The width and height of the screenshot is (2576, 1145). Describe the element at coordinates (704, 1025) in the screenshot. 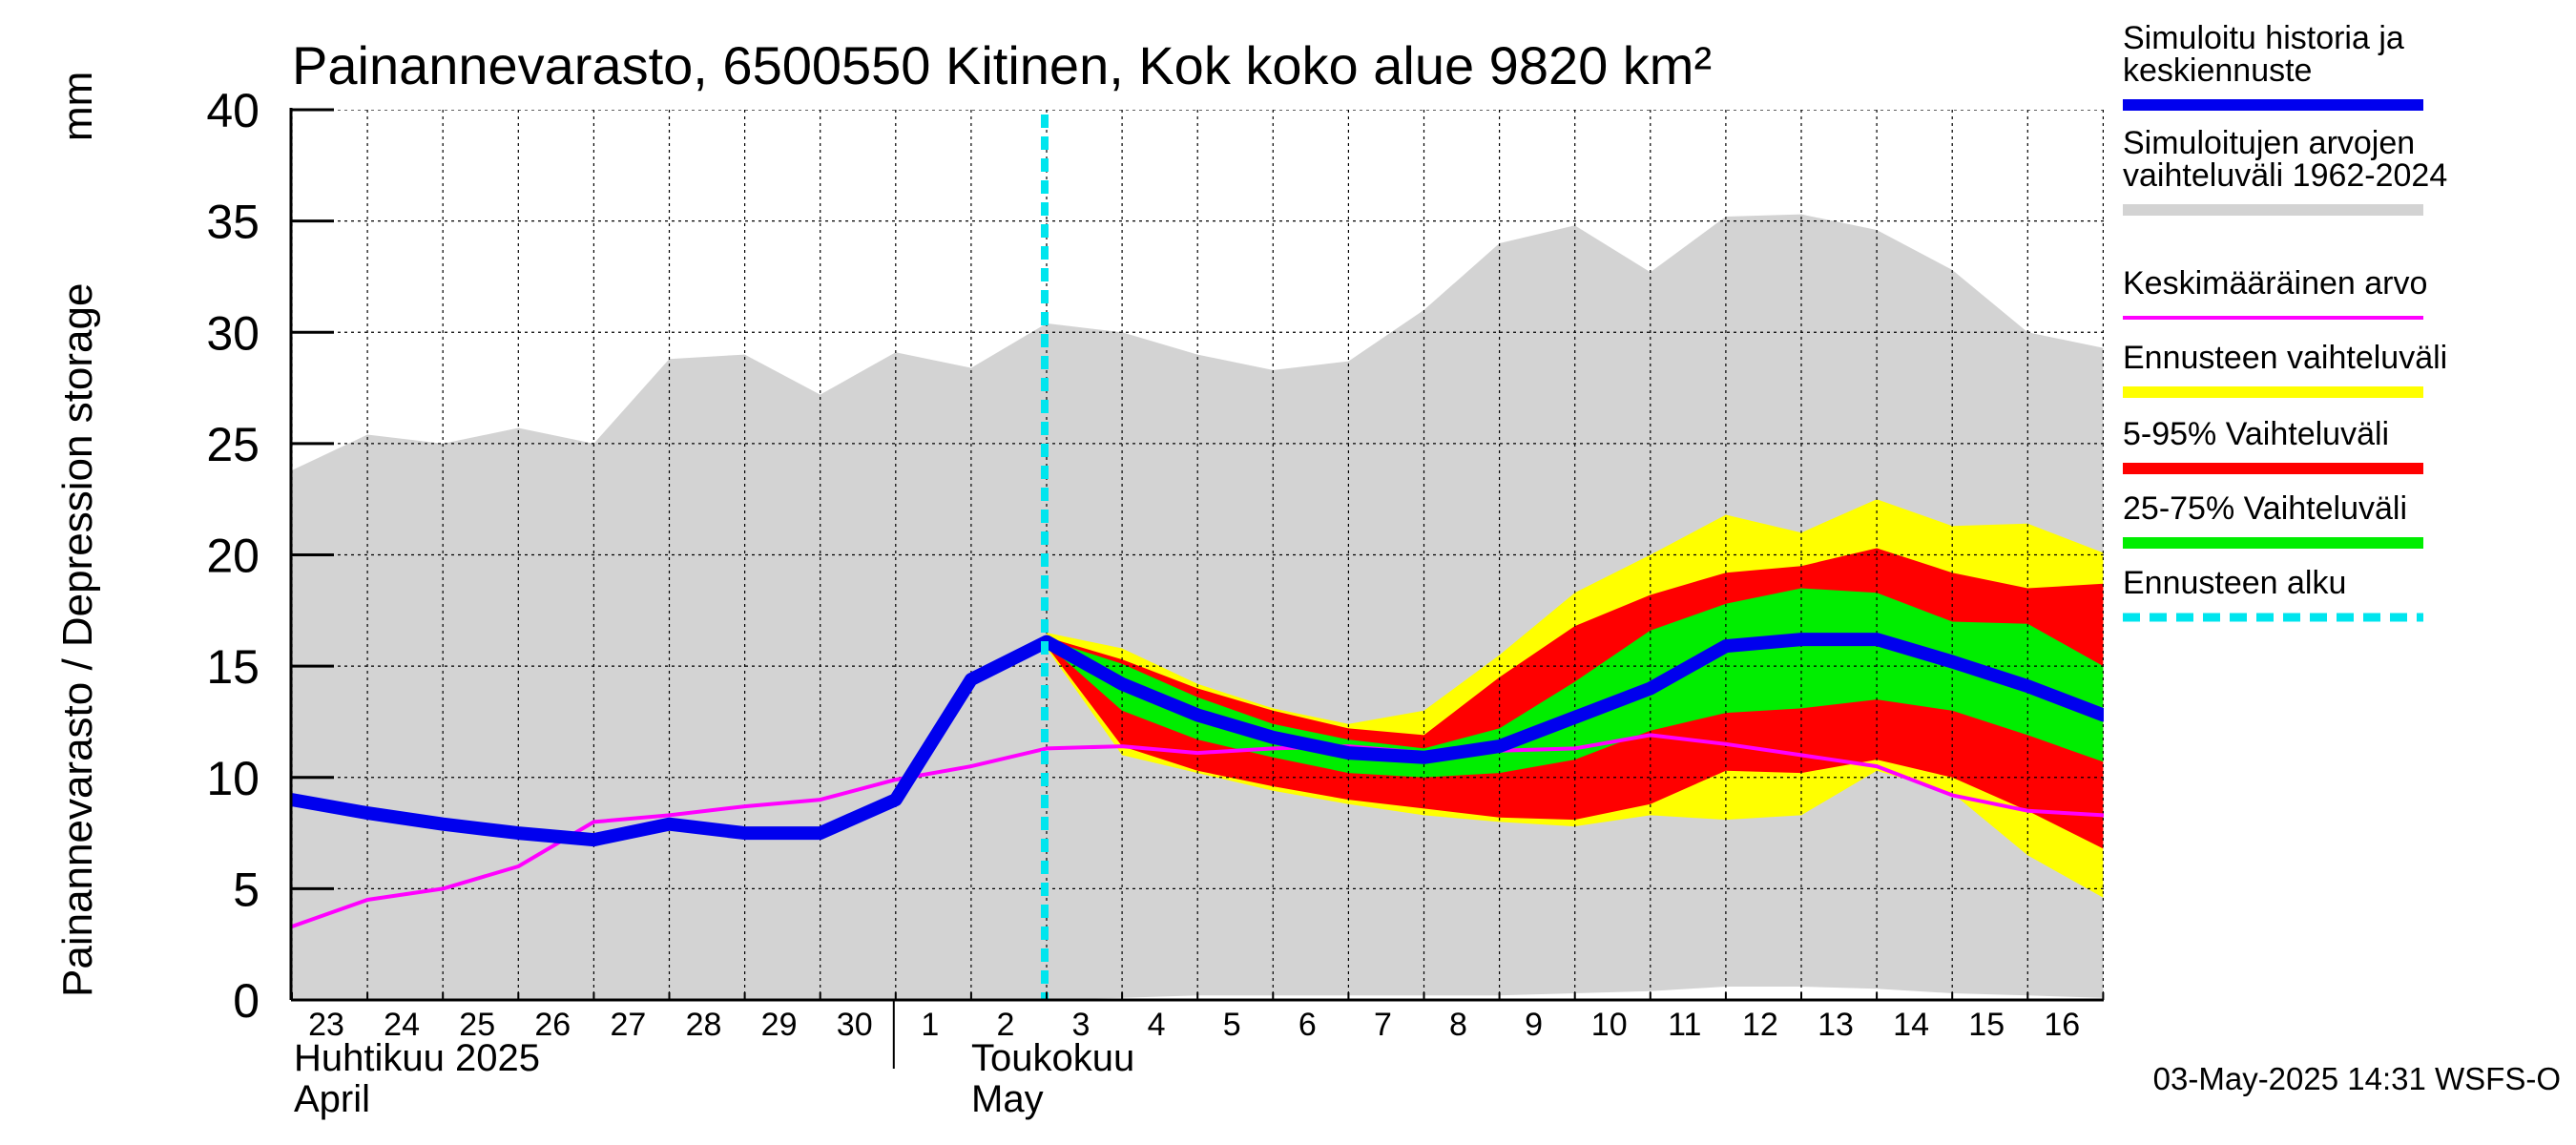

I see `x-tick-label: 28` at that location.